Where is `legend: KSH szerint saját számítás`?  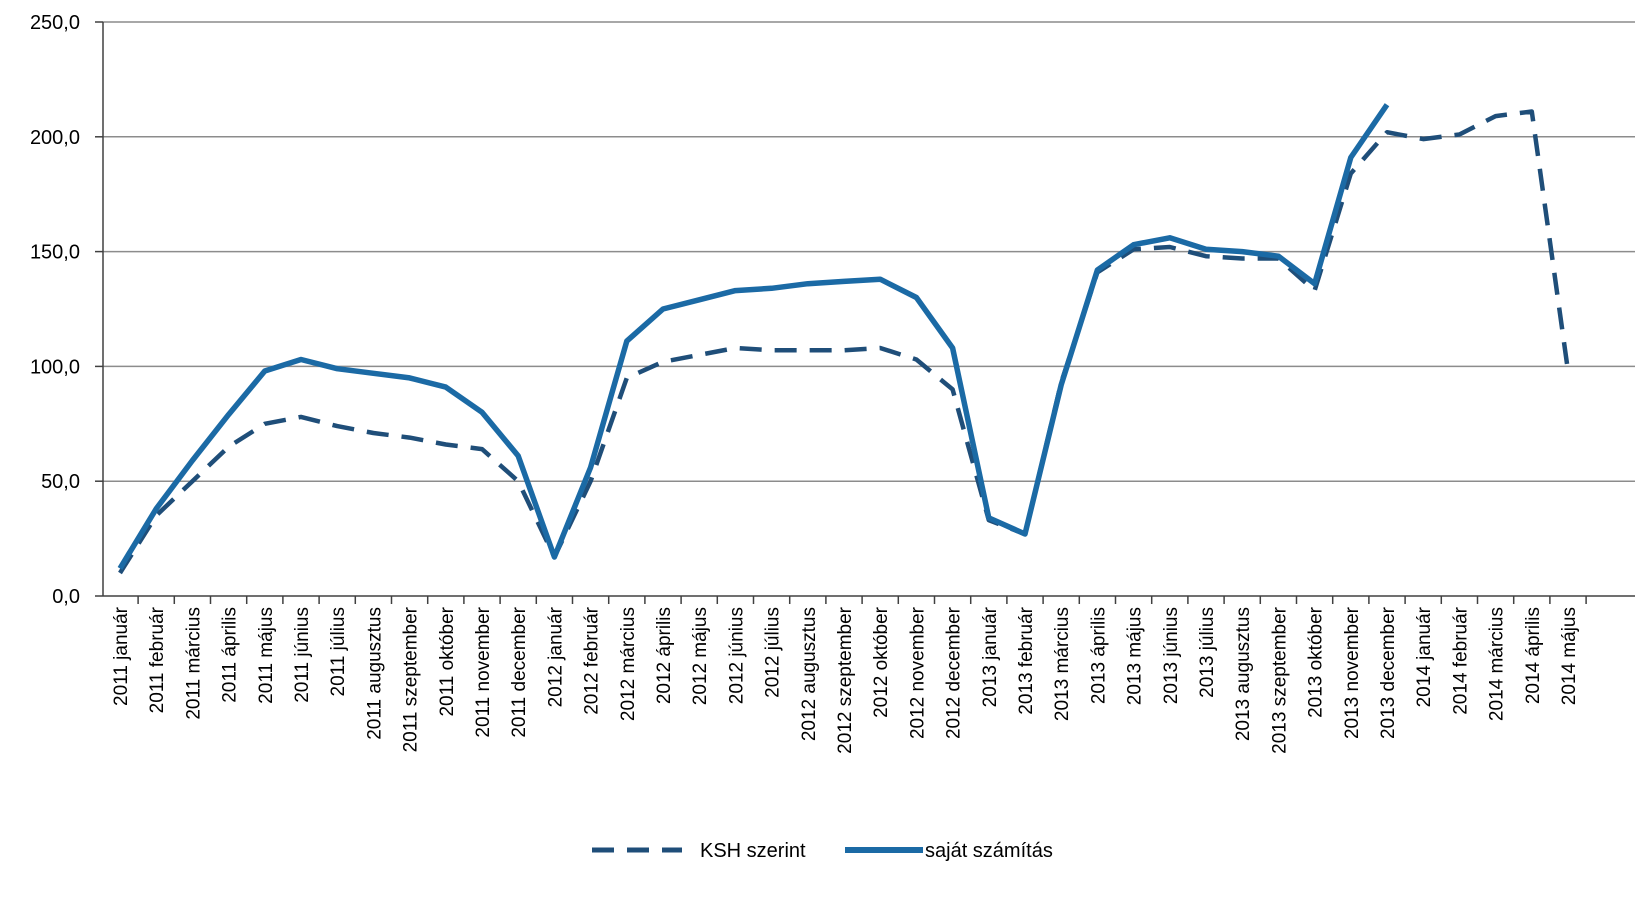 legend: KSH szerint saját számítás is located at coordinates (822, 851).